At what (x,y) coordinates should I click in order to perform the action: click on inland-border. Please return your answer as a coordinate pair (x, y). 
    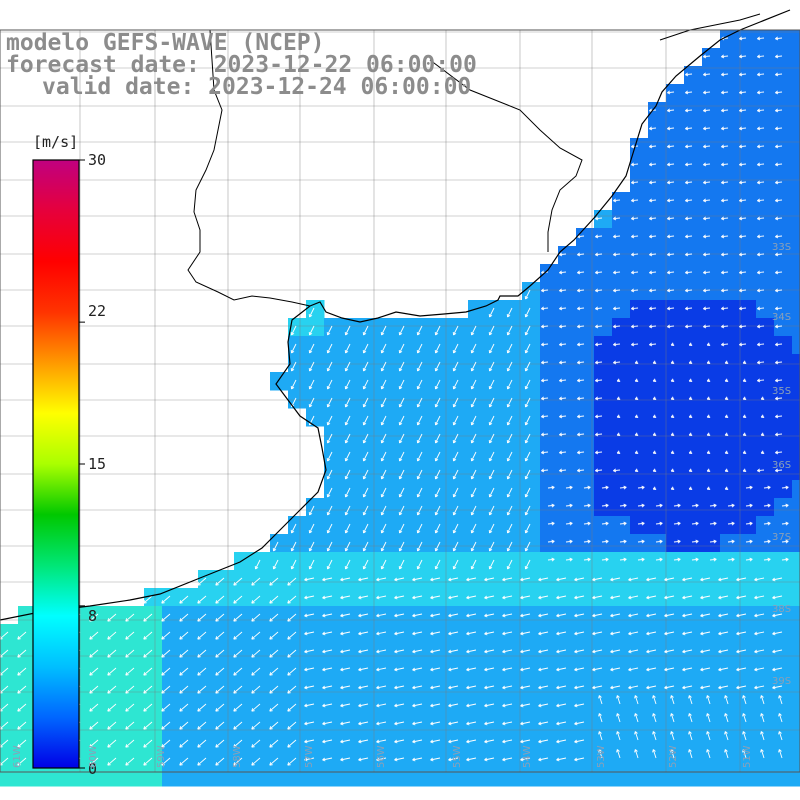
    Looking at the image, I should click on (506, 155).